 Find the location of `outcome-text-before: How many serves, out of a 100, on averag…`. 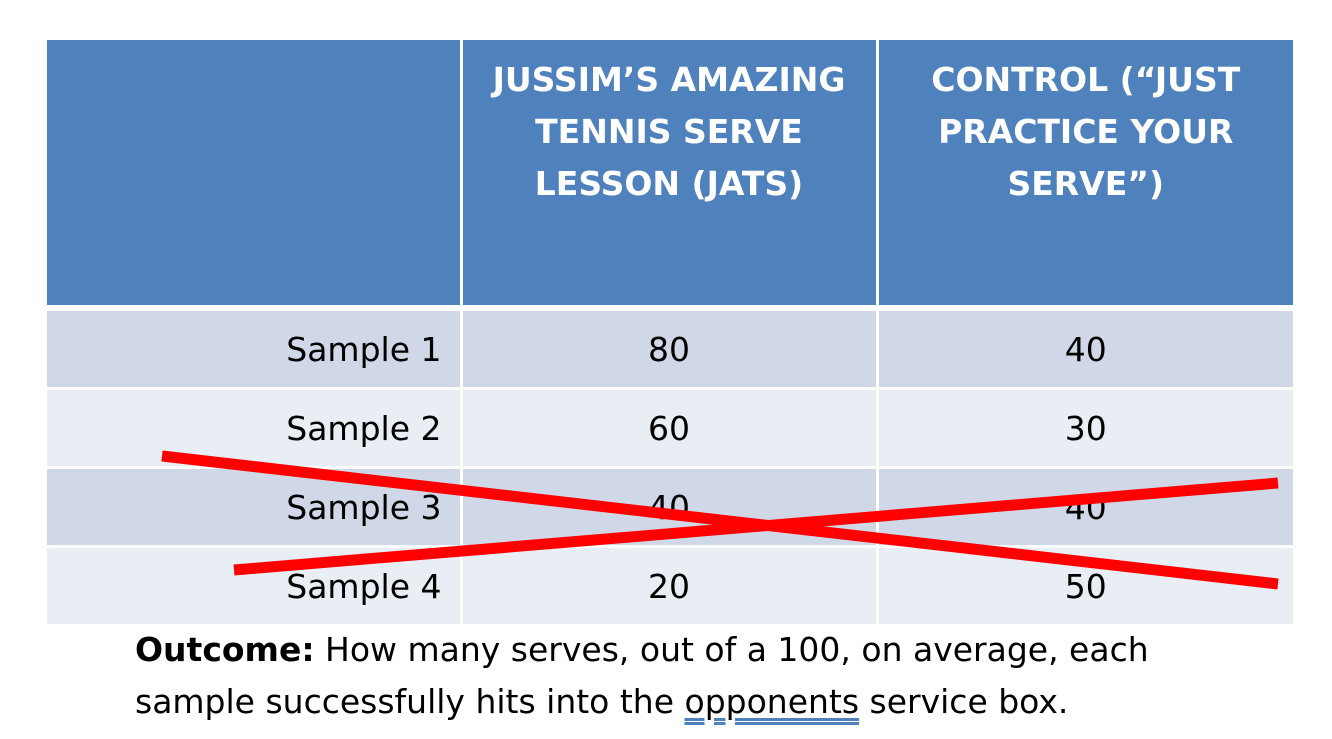

outcome-text-before: How many serves, out of a 100, on averag… is located at coordinates (642, 675).